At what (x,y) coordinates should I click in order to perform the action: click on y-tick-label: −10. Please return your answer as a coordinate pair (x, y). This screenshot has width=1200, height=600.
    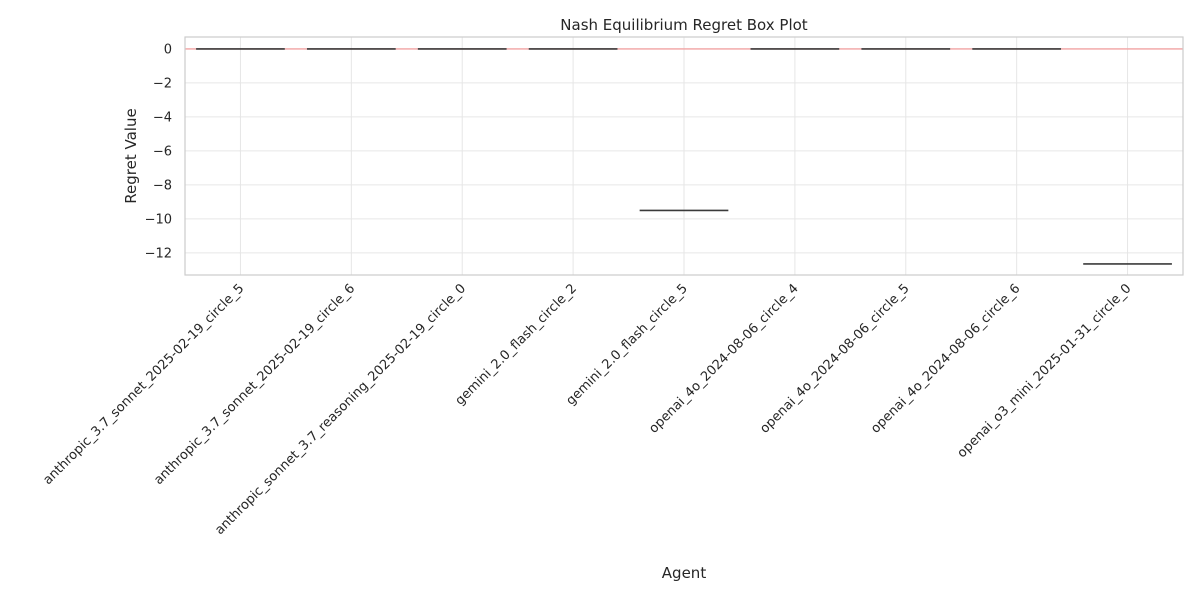
    Looking at the image, I should click on (158, 219).